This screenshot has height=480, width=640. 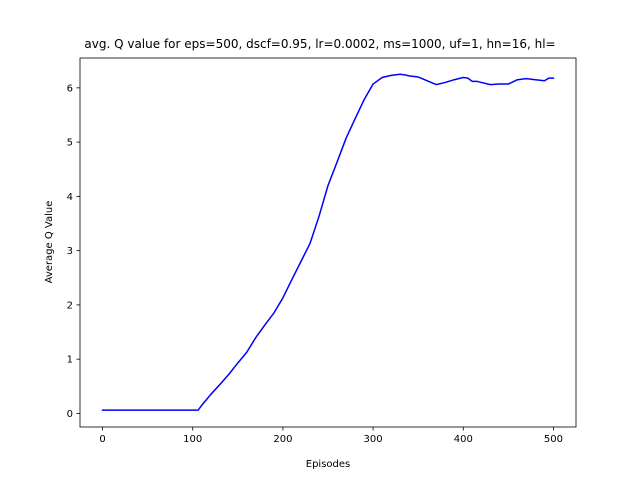 What do you see at coordinates (70, 197) in the screenshot?
I see `y-tick-label: 4` at bounding box center [70, 197].